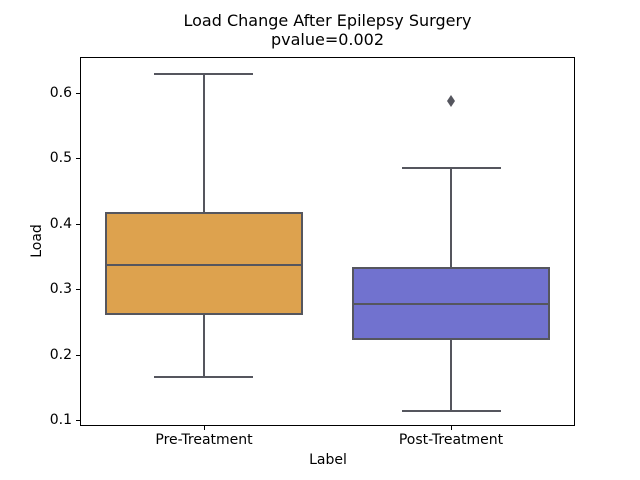  Describe the element at coordinates (204, 346) in the screenshot. I see `whisker-lower-pre-treatment` at that location.